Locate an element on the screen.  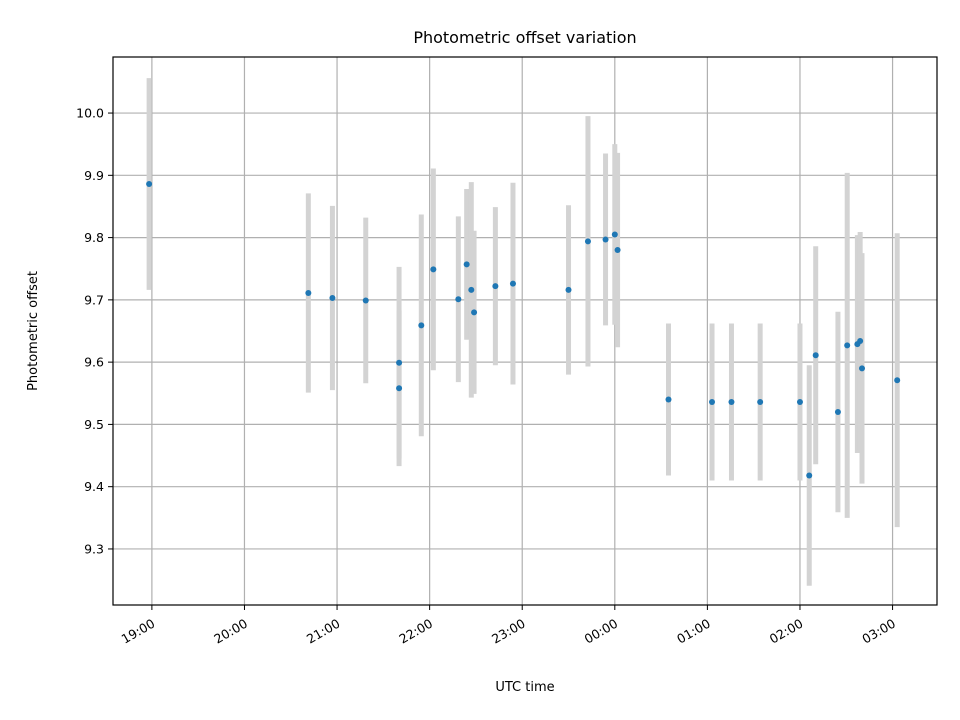
y-tick-label: 9.6 is located at coordinates (94, 362).